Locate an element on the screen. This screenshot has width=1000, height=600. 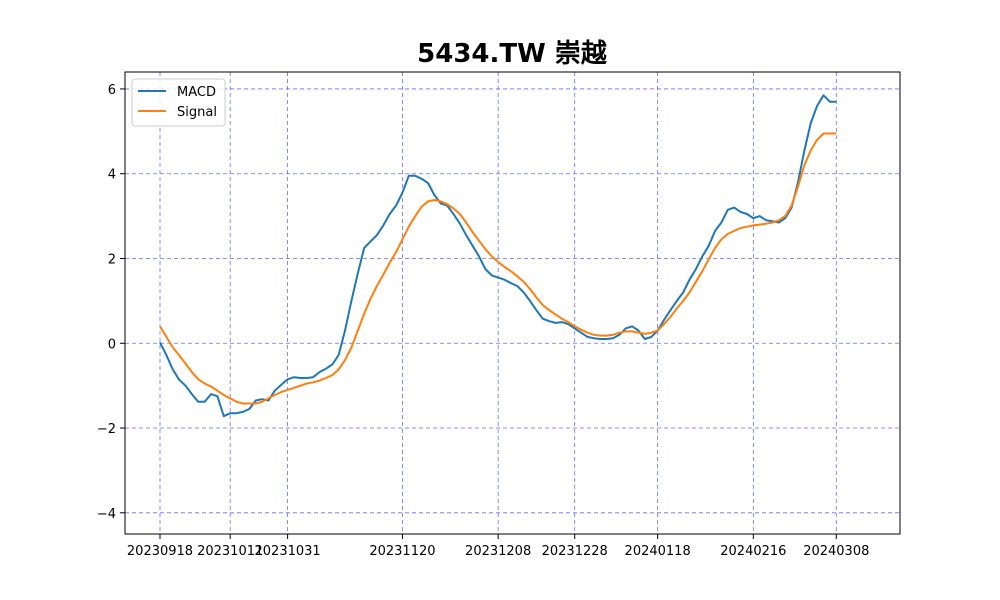
x-tick-label: 20230918 is located at coordinates (160, 551).